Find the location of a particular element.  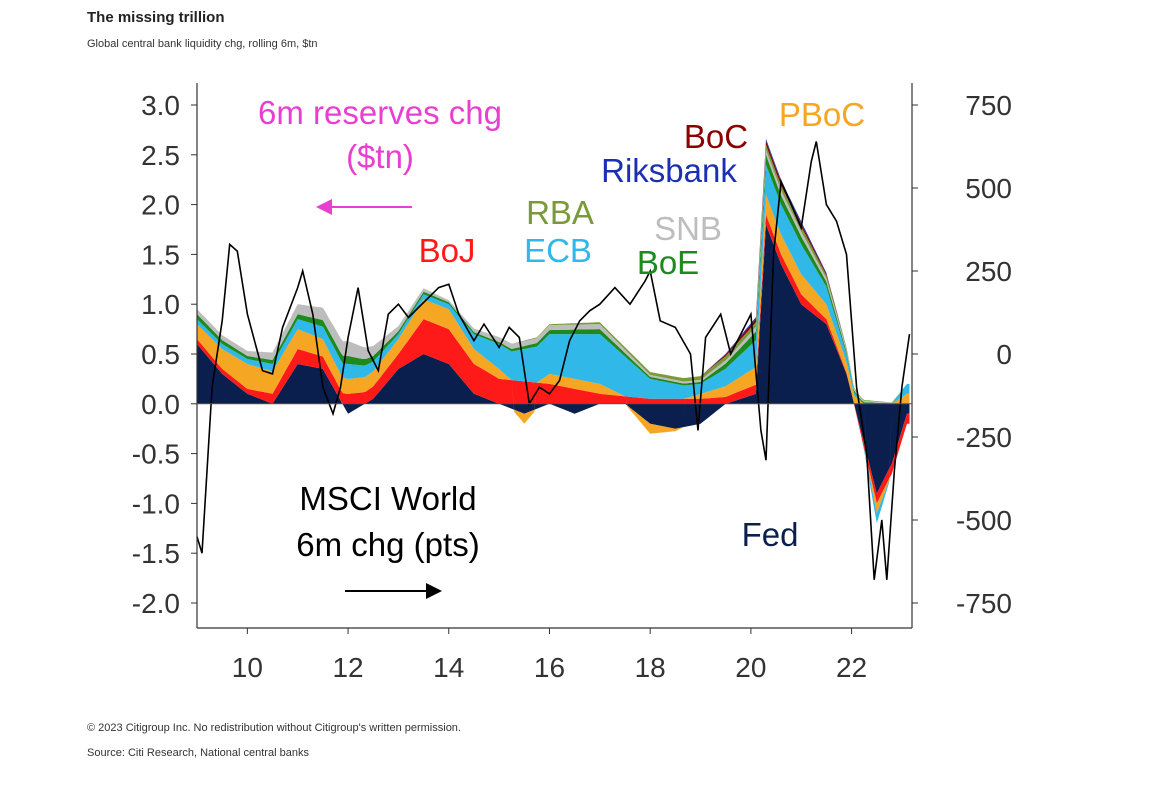

left-tick-label: -0.5 is located at coordinates (156, 454).